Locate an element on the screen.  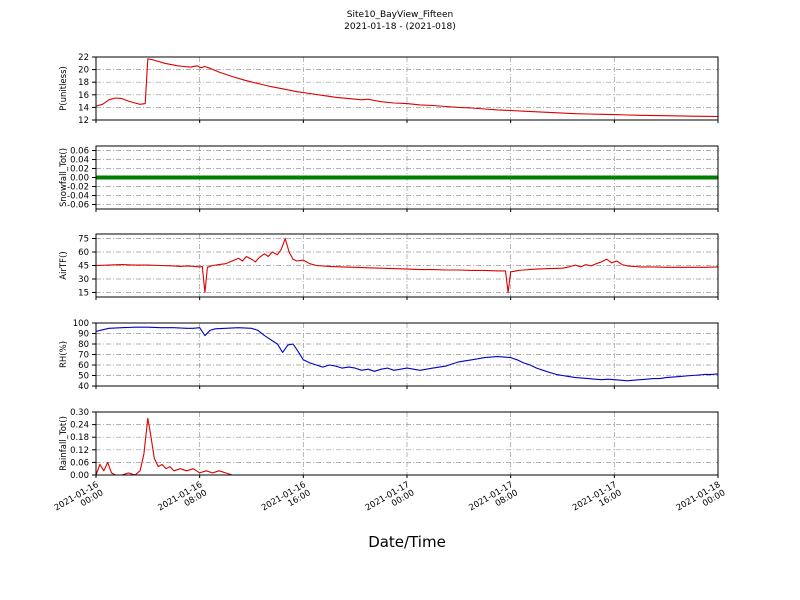
y-tick-label: 12 is located at coordinates (83, 121).